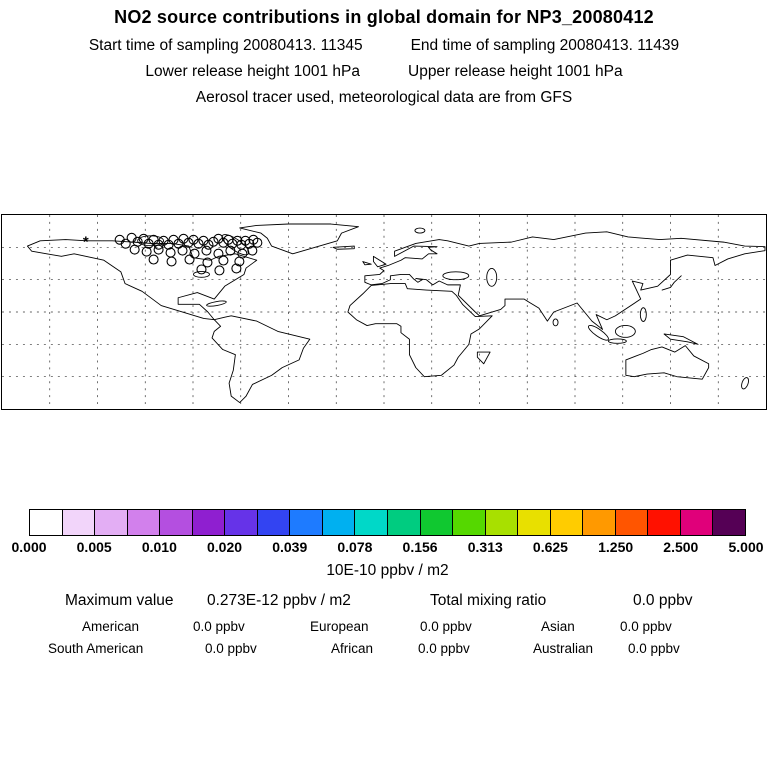 This screenshot has height=768, width=768. What do you see at coordinates (483, 358) in the screenshot?
I see `coast-madagascar` at bounding box center [483, 358].